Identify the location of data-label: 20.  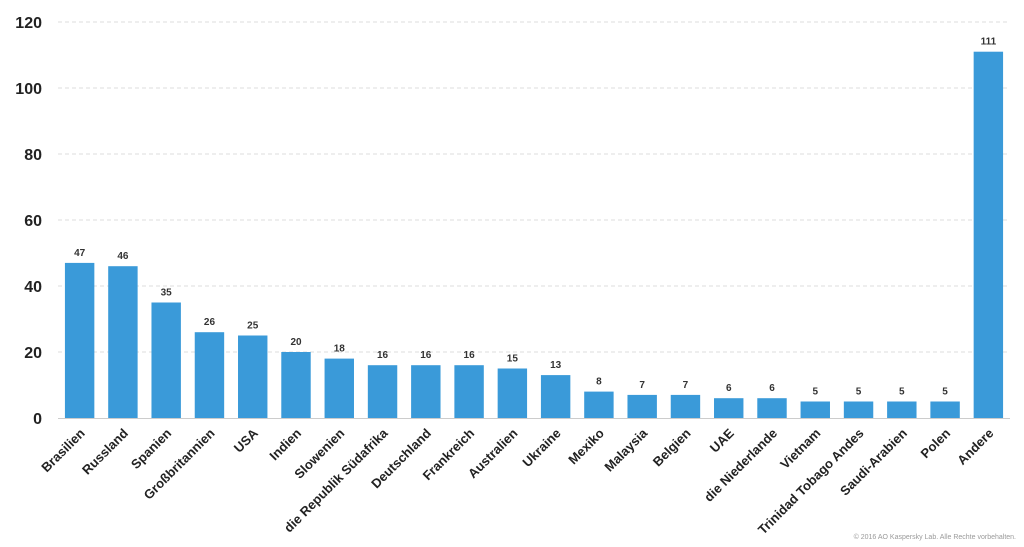
(296, 342).